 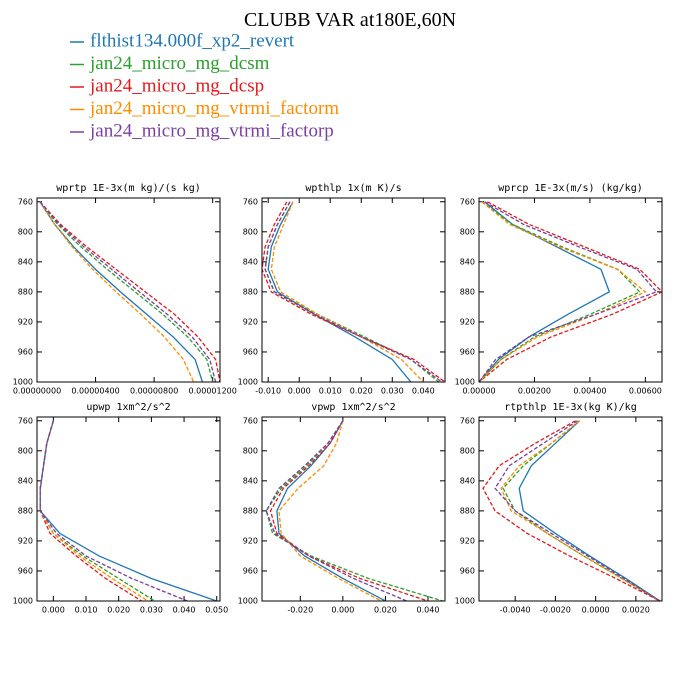 I want to click on legend-label: jan24_micro_mg_dcsm, so click(x=179, y=63).